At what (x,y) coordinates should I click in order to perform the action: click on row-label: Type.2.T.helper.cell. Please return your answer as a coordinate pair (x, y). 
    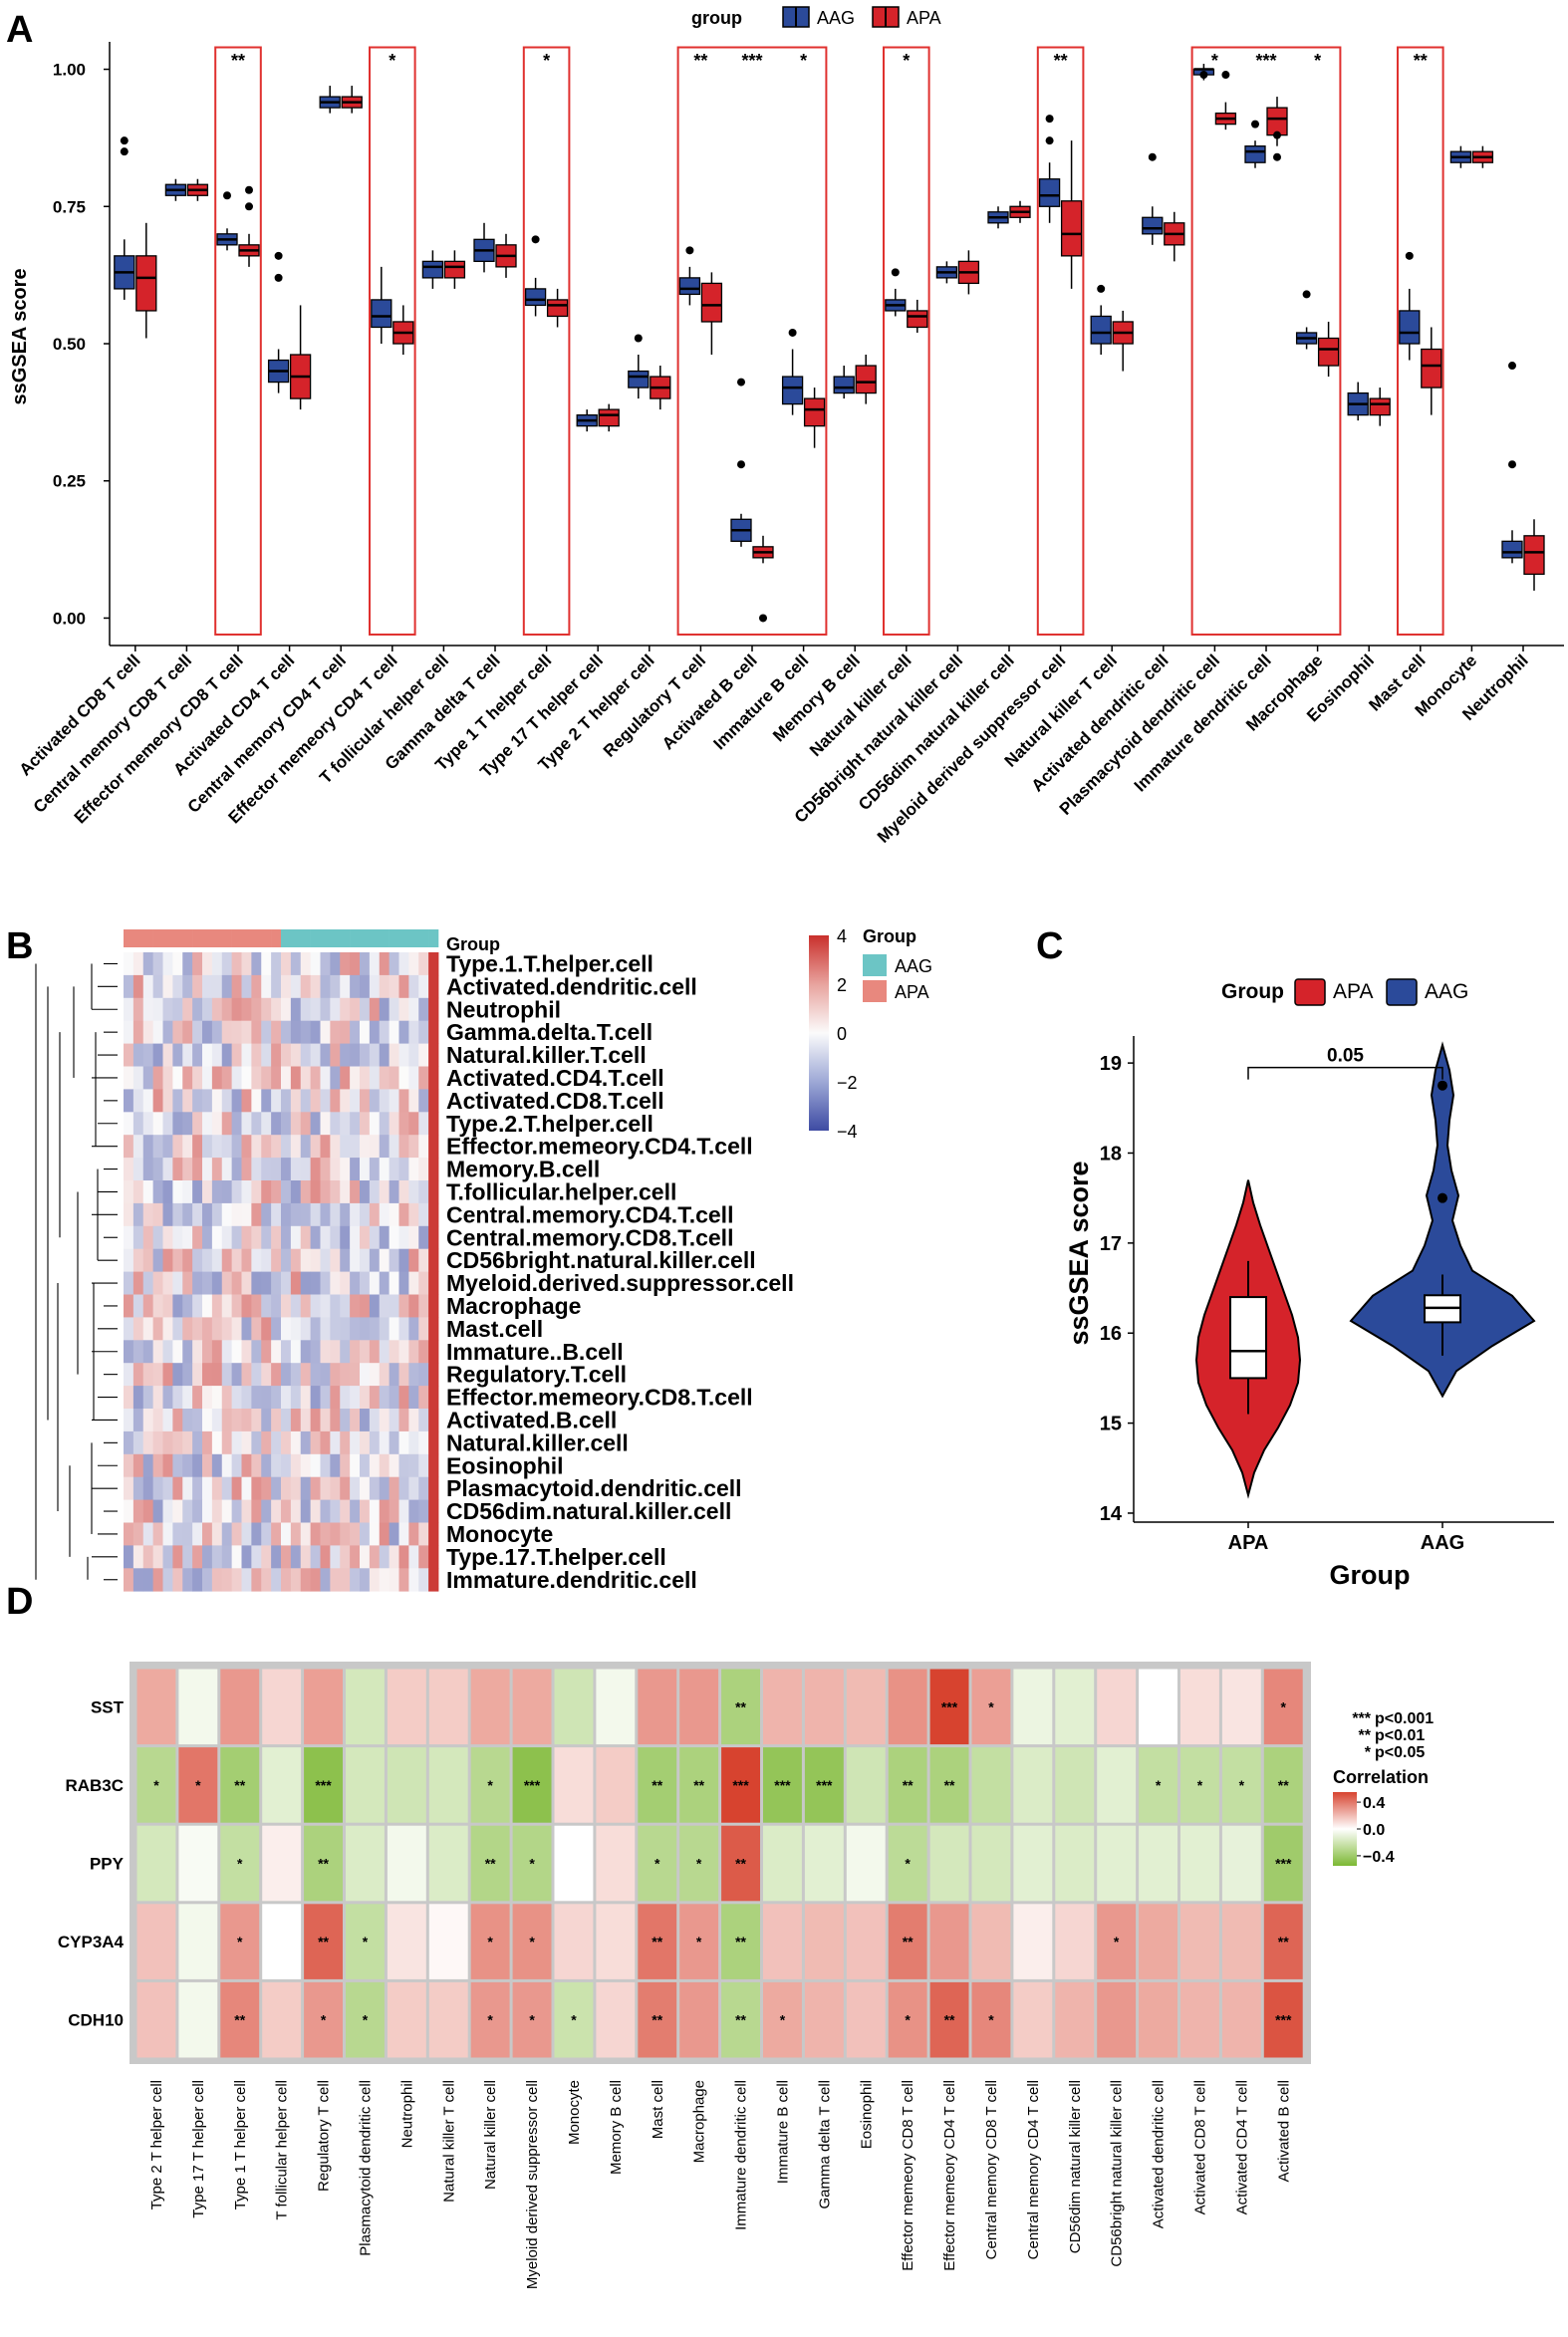
    Looking at the image, I should click on (549, 1124).